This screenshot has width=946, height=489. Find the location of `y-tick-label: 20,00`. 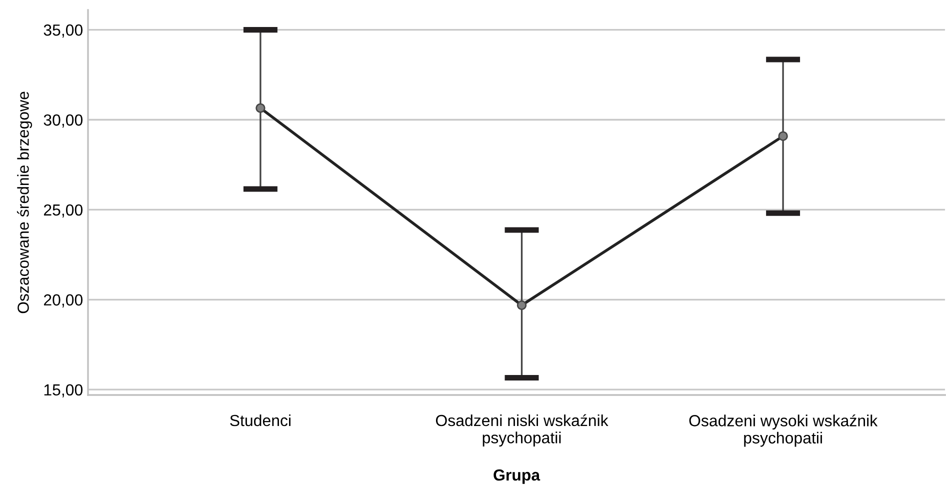

y-tick-label: 20,00 is located at coordinates (63, 301).